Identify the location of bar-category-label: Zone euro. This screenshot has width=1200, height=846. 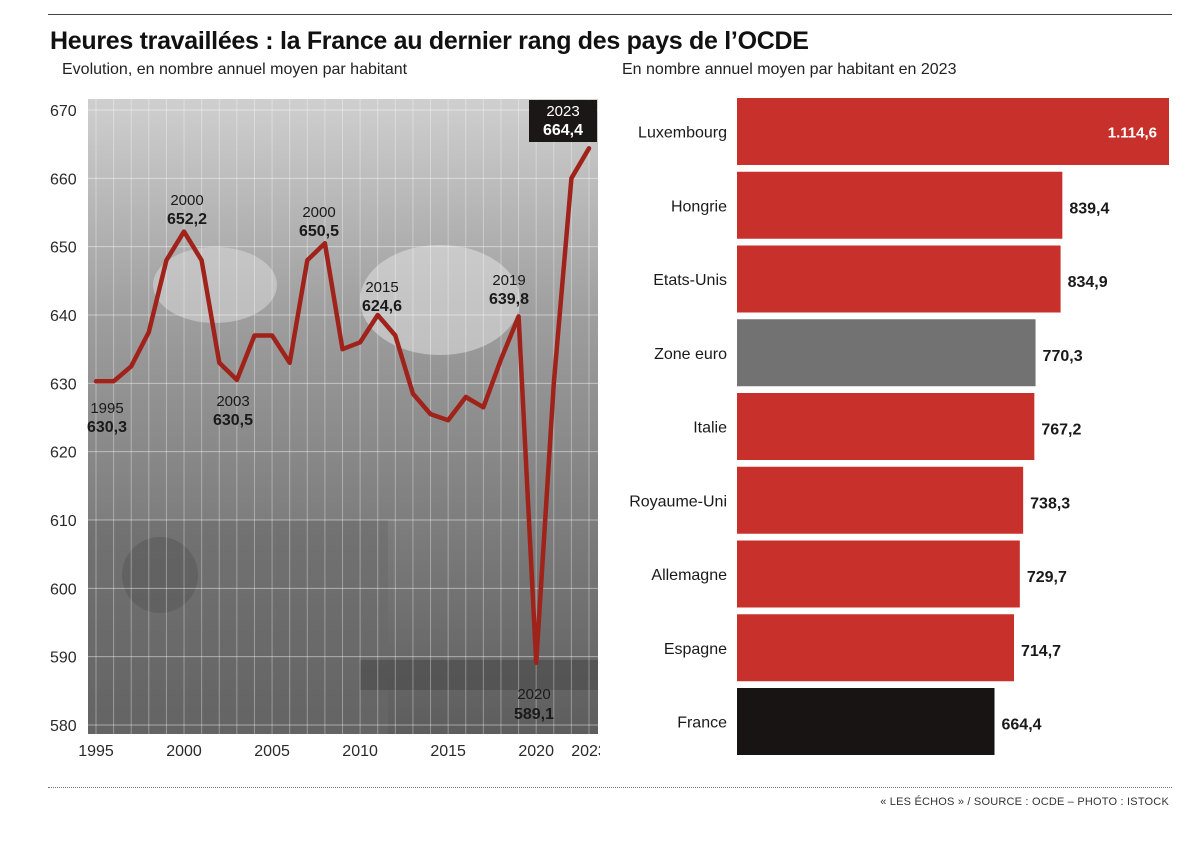
(690, 354).